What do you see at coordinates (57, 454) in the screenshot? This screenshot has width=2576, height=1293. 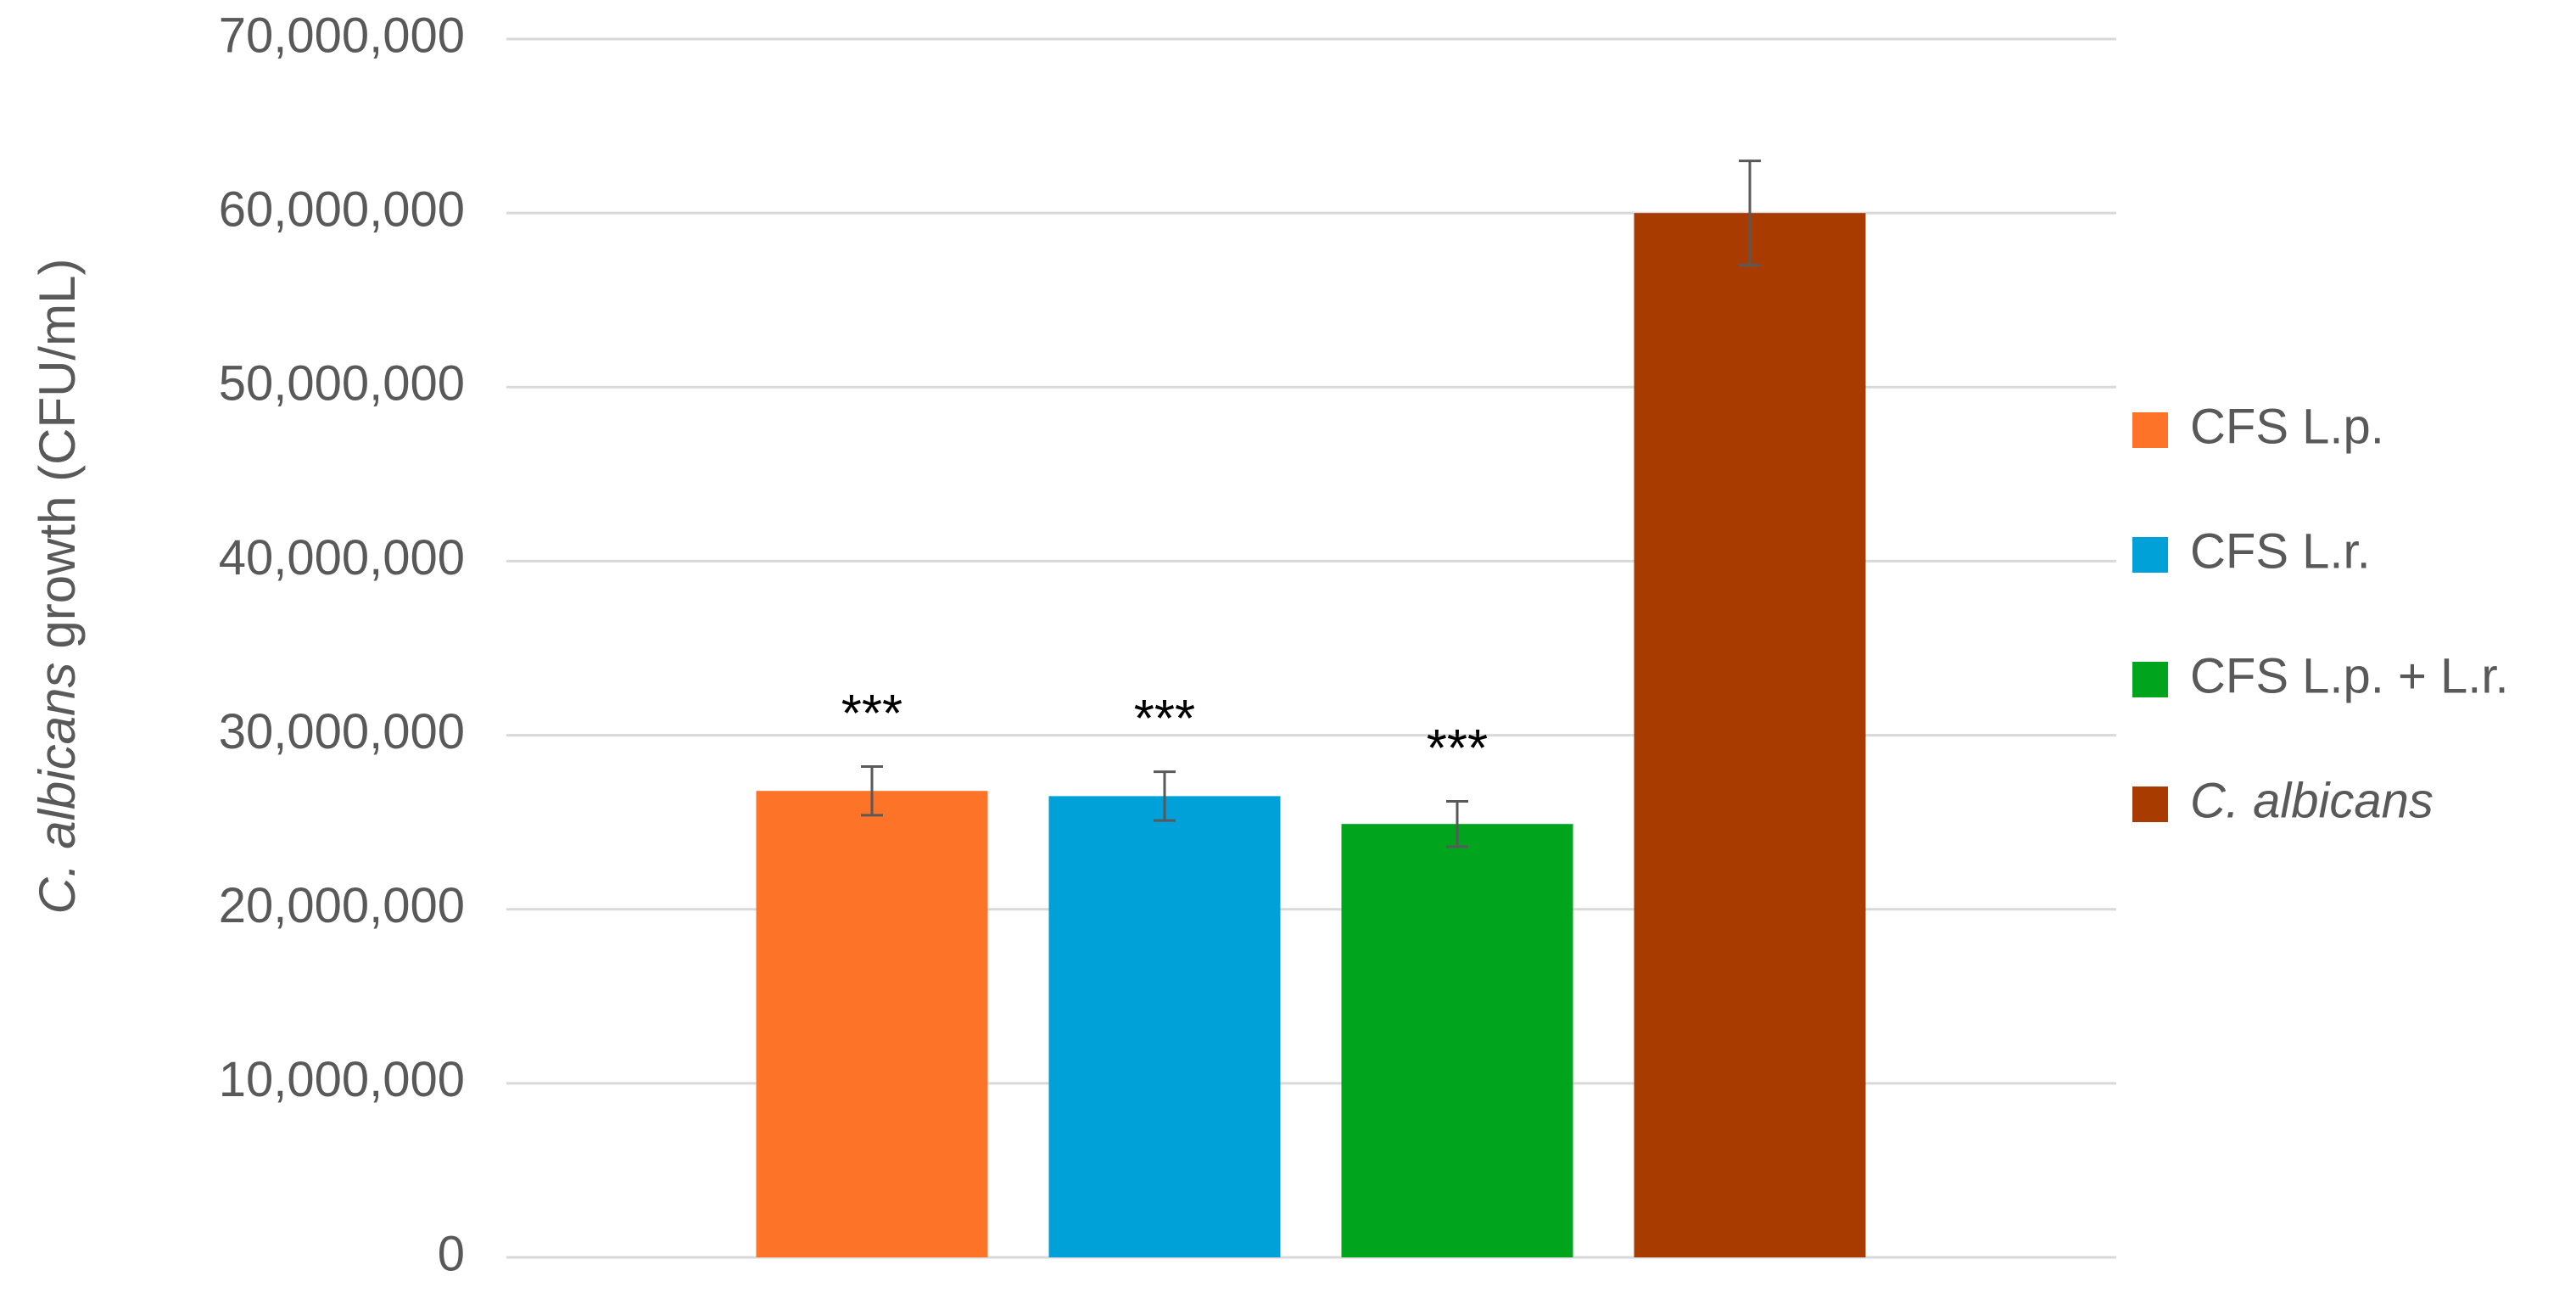 I see `y-axis-label-text: growth (CFU/mL)` at bounding box center [57, 454].